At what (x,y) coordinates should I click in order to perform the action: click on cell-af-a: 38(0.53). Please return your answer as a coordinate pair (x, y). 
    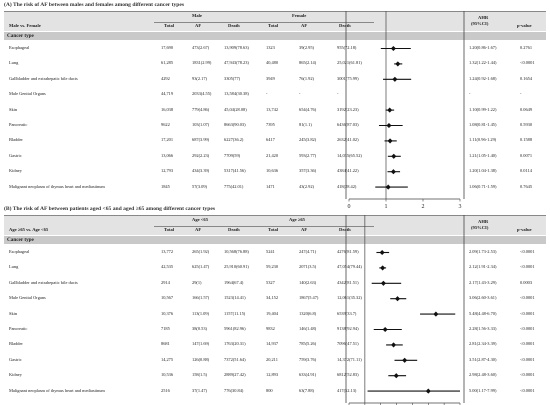
    Looking at the image, I should click on (199, 328).